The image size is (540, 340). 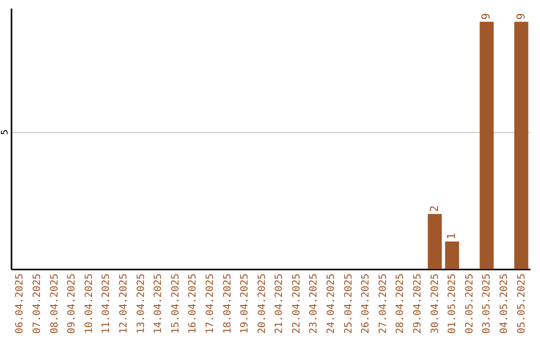 What do you see at coordinates (470, 304) in the screenshot?
I see `x-tick-label: 02.05.2025` at bounding box center [470, 304].